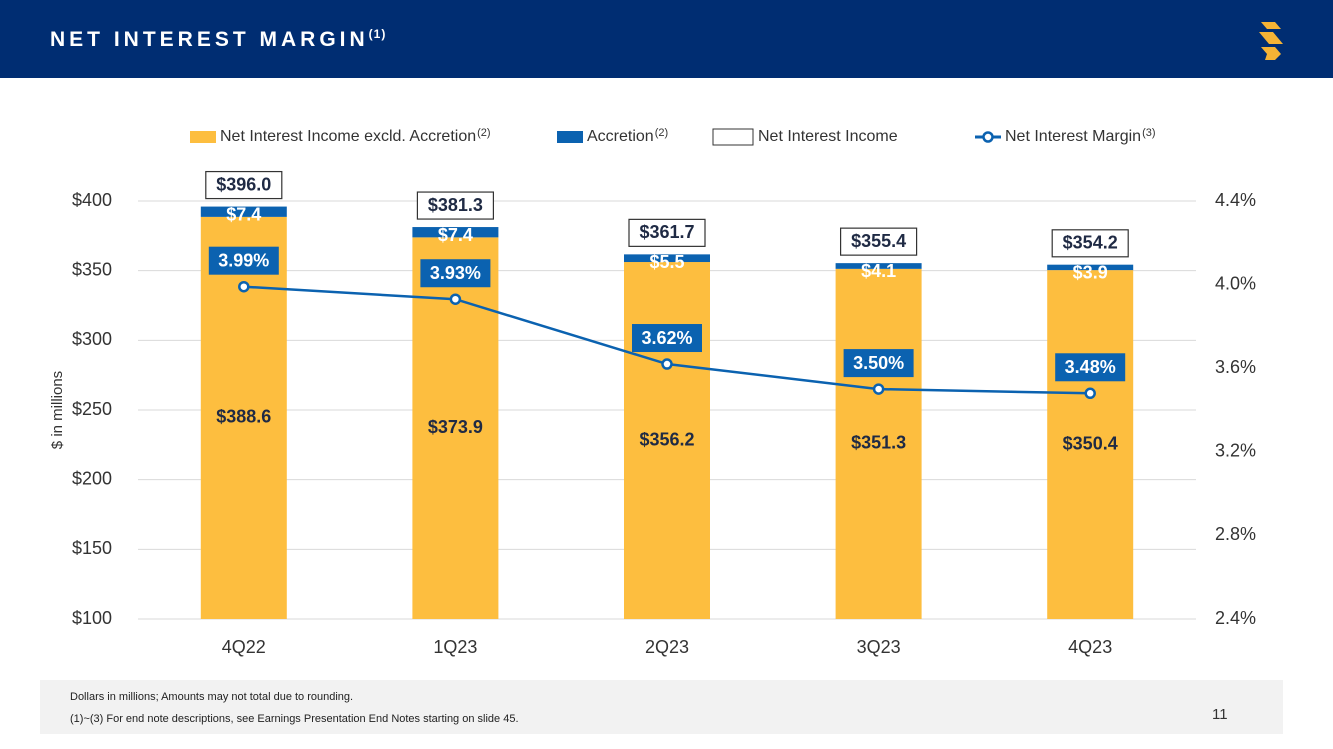 The image size is (1333, 749). I want to click on y-tick-label: $400, so click(92, 200).